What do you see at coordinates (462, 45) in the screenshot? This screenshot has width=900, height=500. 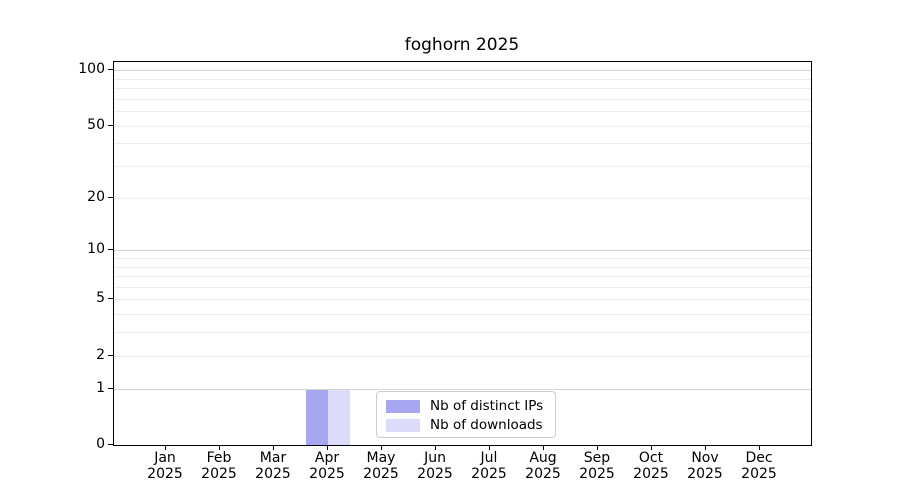 I see `chart-title: foghorn 2025` at bounding box center [462, 45].